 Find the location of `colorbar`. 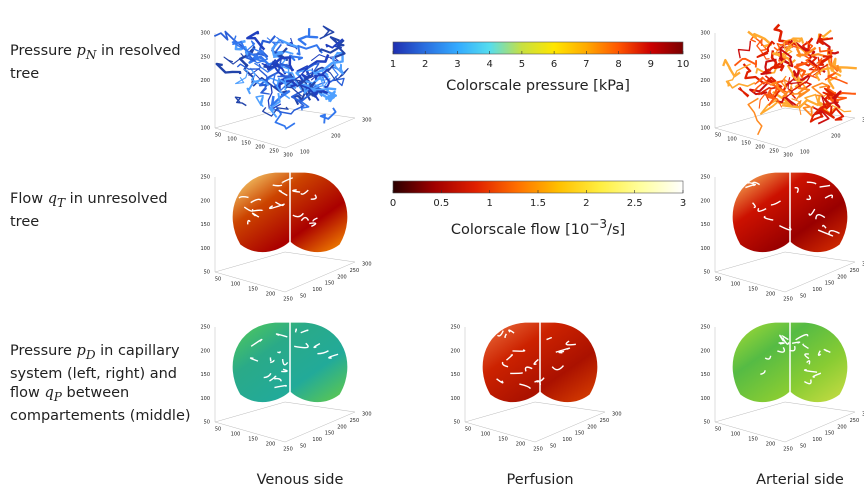

colorbar is located at coordinates (538, 48).